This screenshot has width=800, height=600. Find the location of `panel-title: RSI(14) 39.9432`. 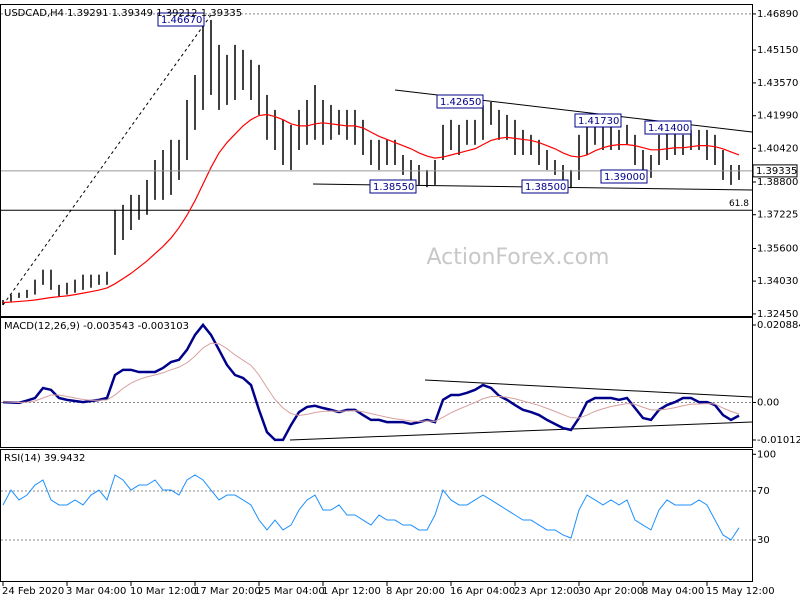

panel-title: RSI(14) 39.9432 is located at coordinates (44, 458).